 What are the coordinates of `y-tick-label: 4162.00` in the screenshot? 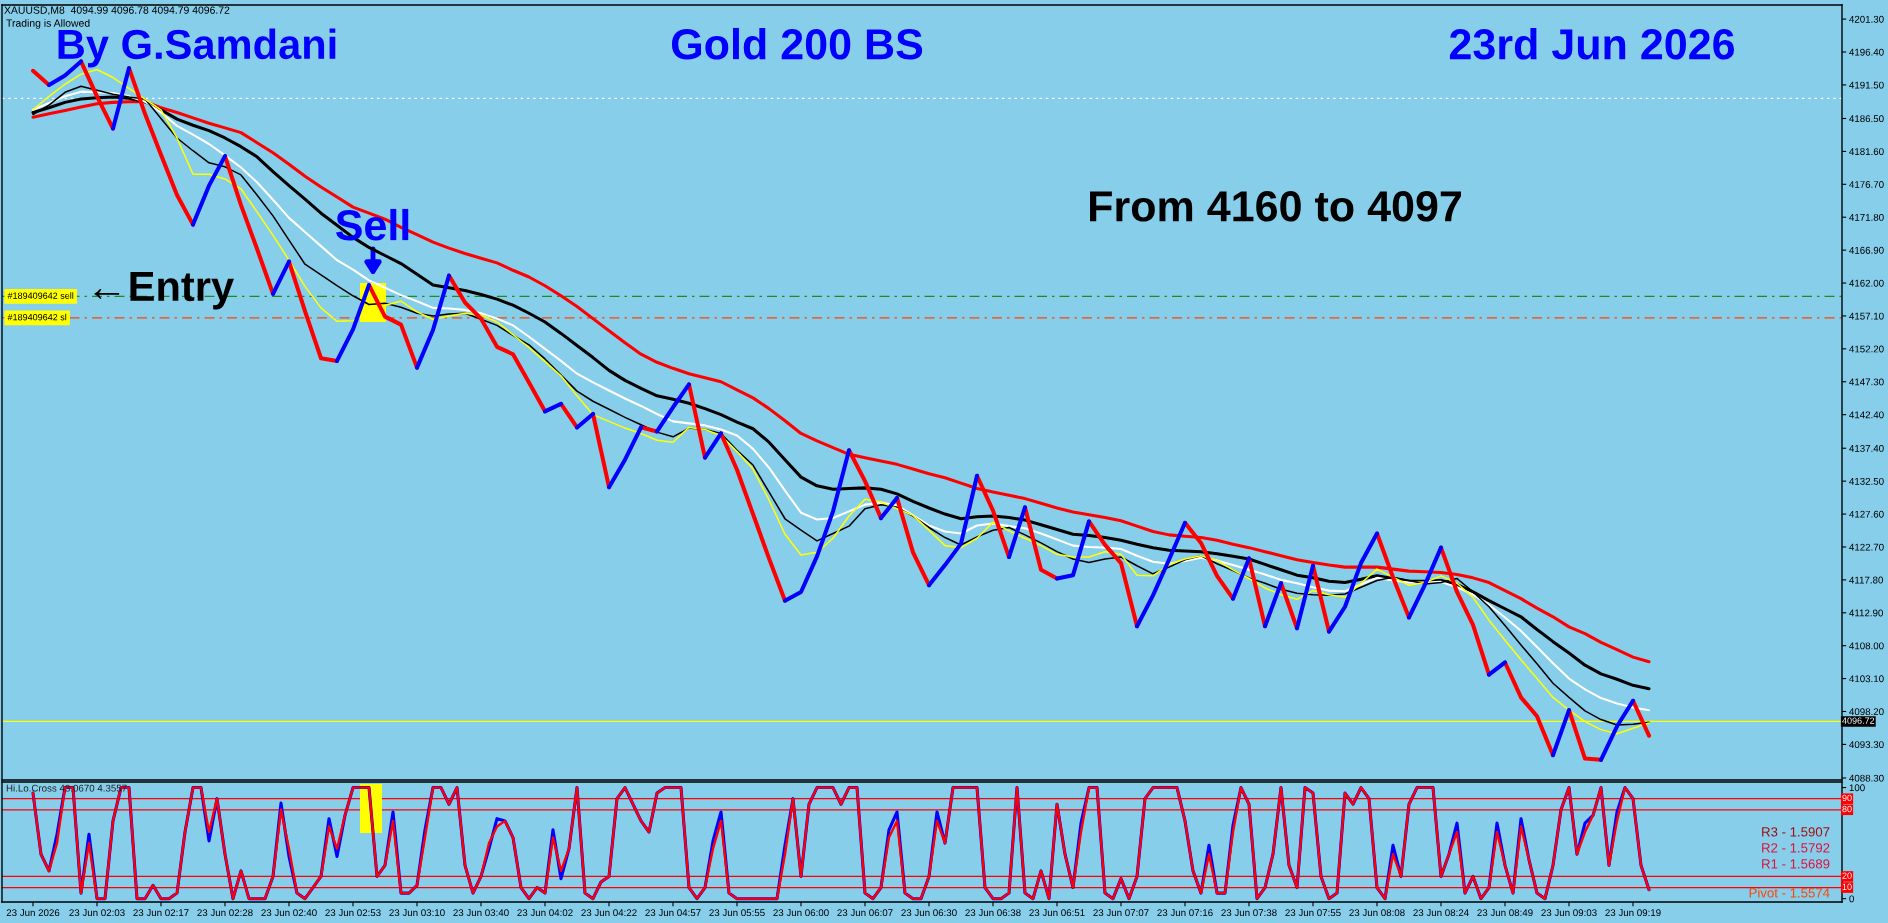 It's located at (1866, 283).